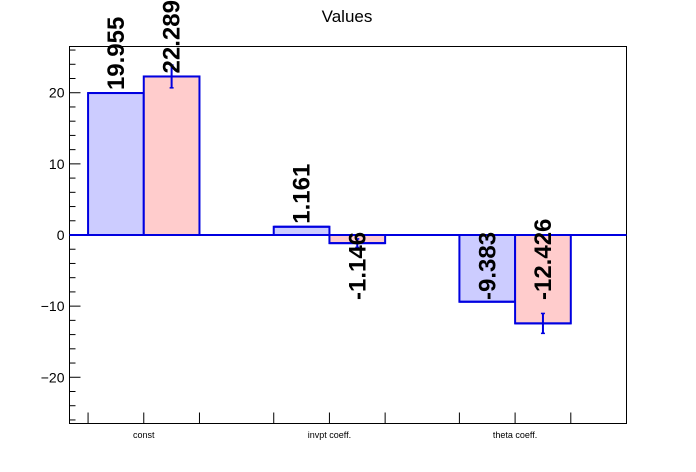 The width and height of the screenshot is (696, 472). What do you see at coordinates (144, 435) in the screenshot?
I see `category-label: const` at bounding box center [144, 435].